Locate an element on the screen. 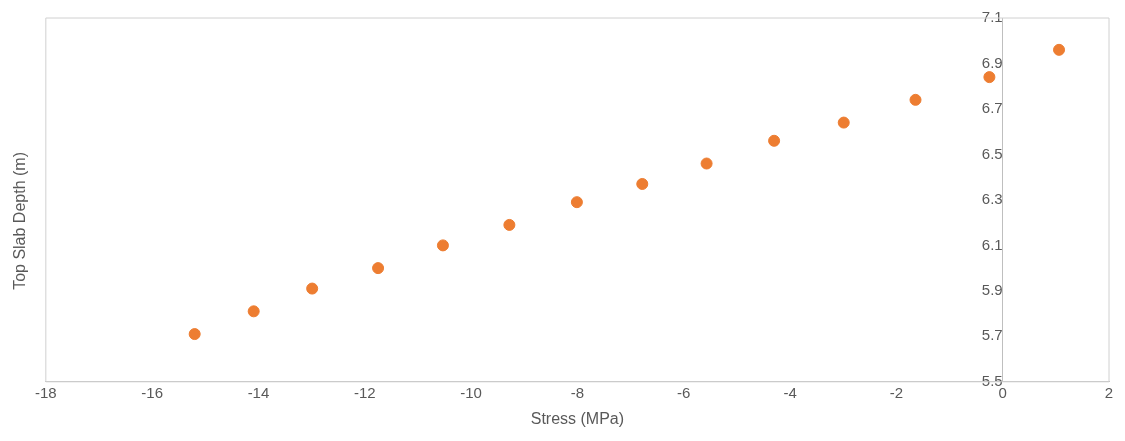 The height and width of the screenshot is (441, 1125). x-tick-label: -2 is located at coordinates (896, 392).